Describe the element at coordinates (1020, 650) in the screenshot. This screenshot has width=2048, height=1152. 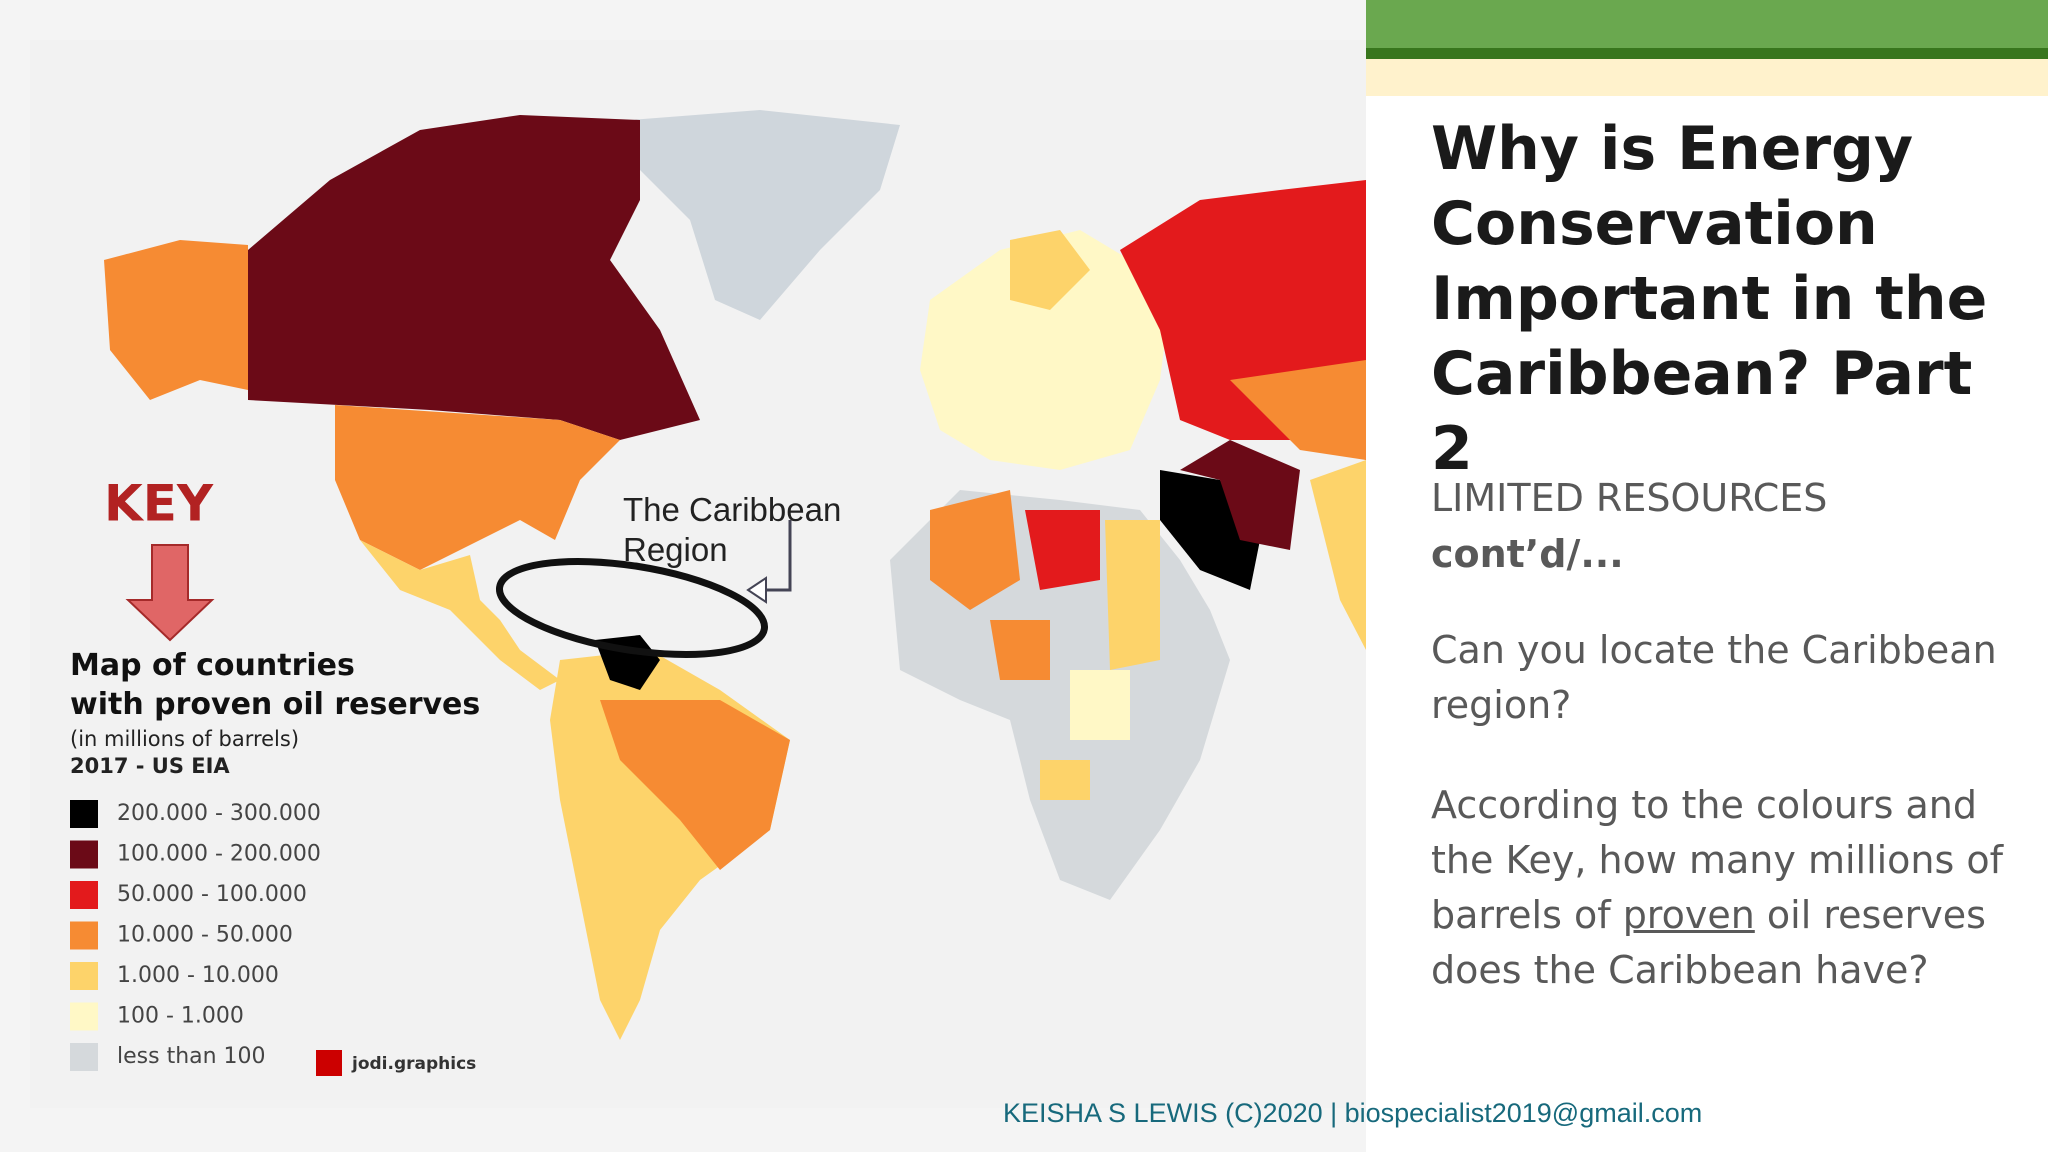
I see `nigeria` at that location.